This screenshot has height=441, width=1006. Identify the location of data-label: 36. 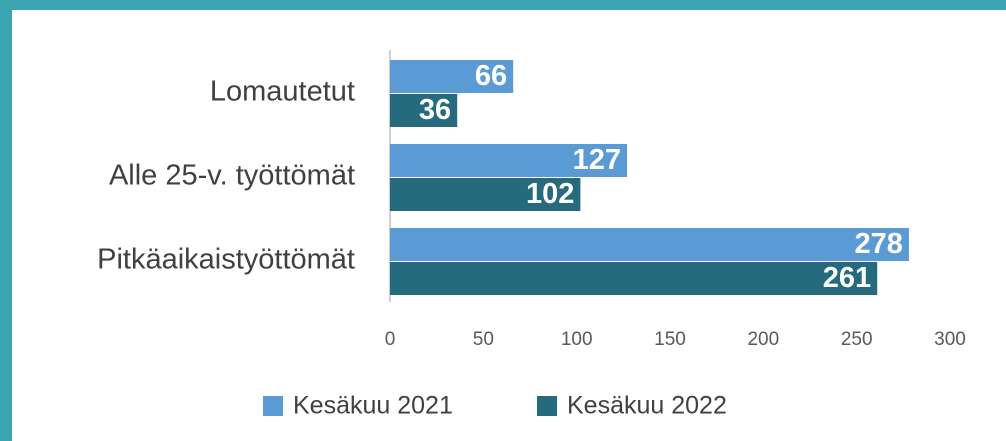
(435, 110).